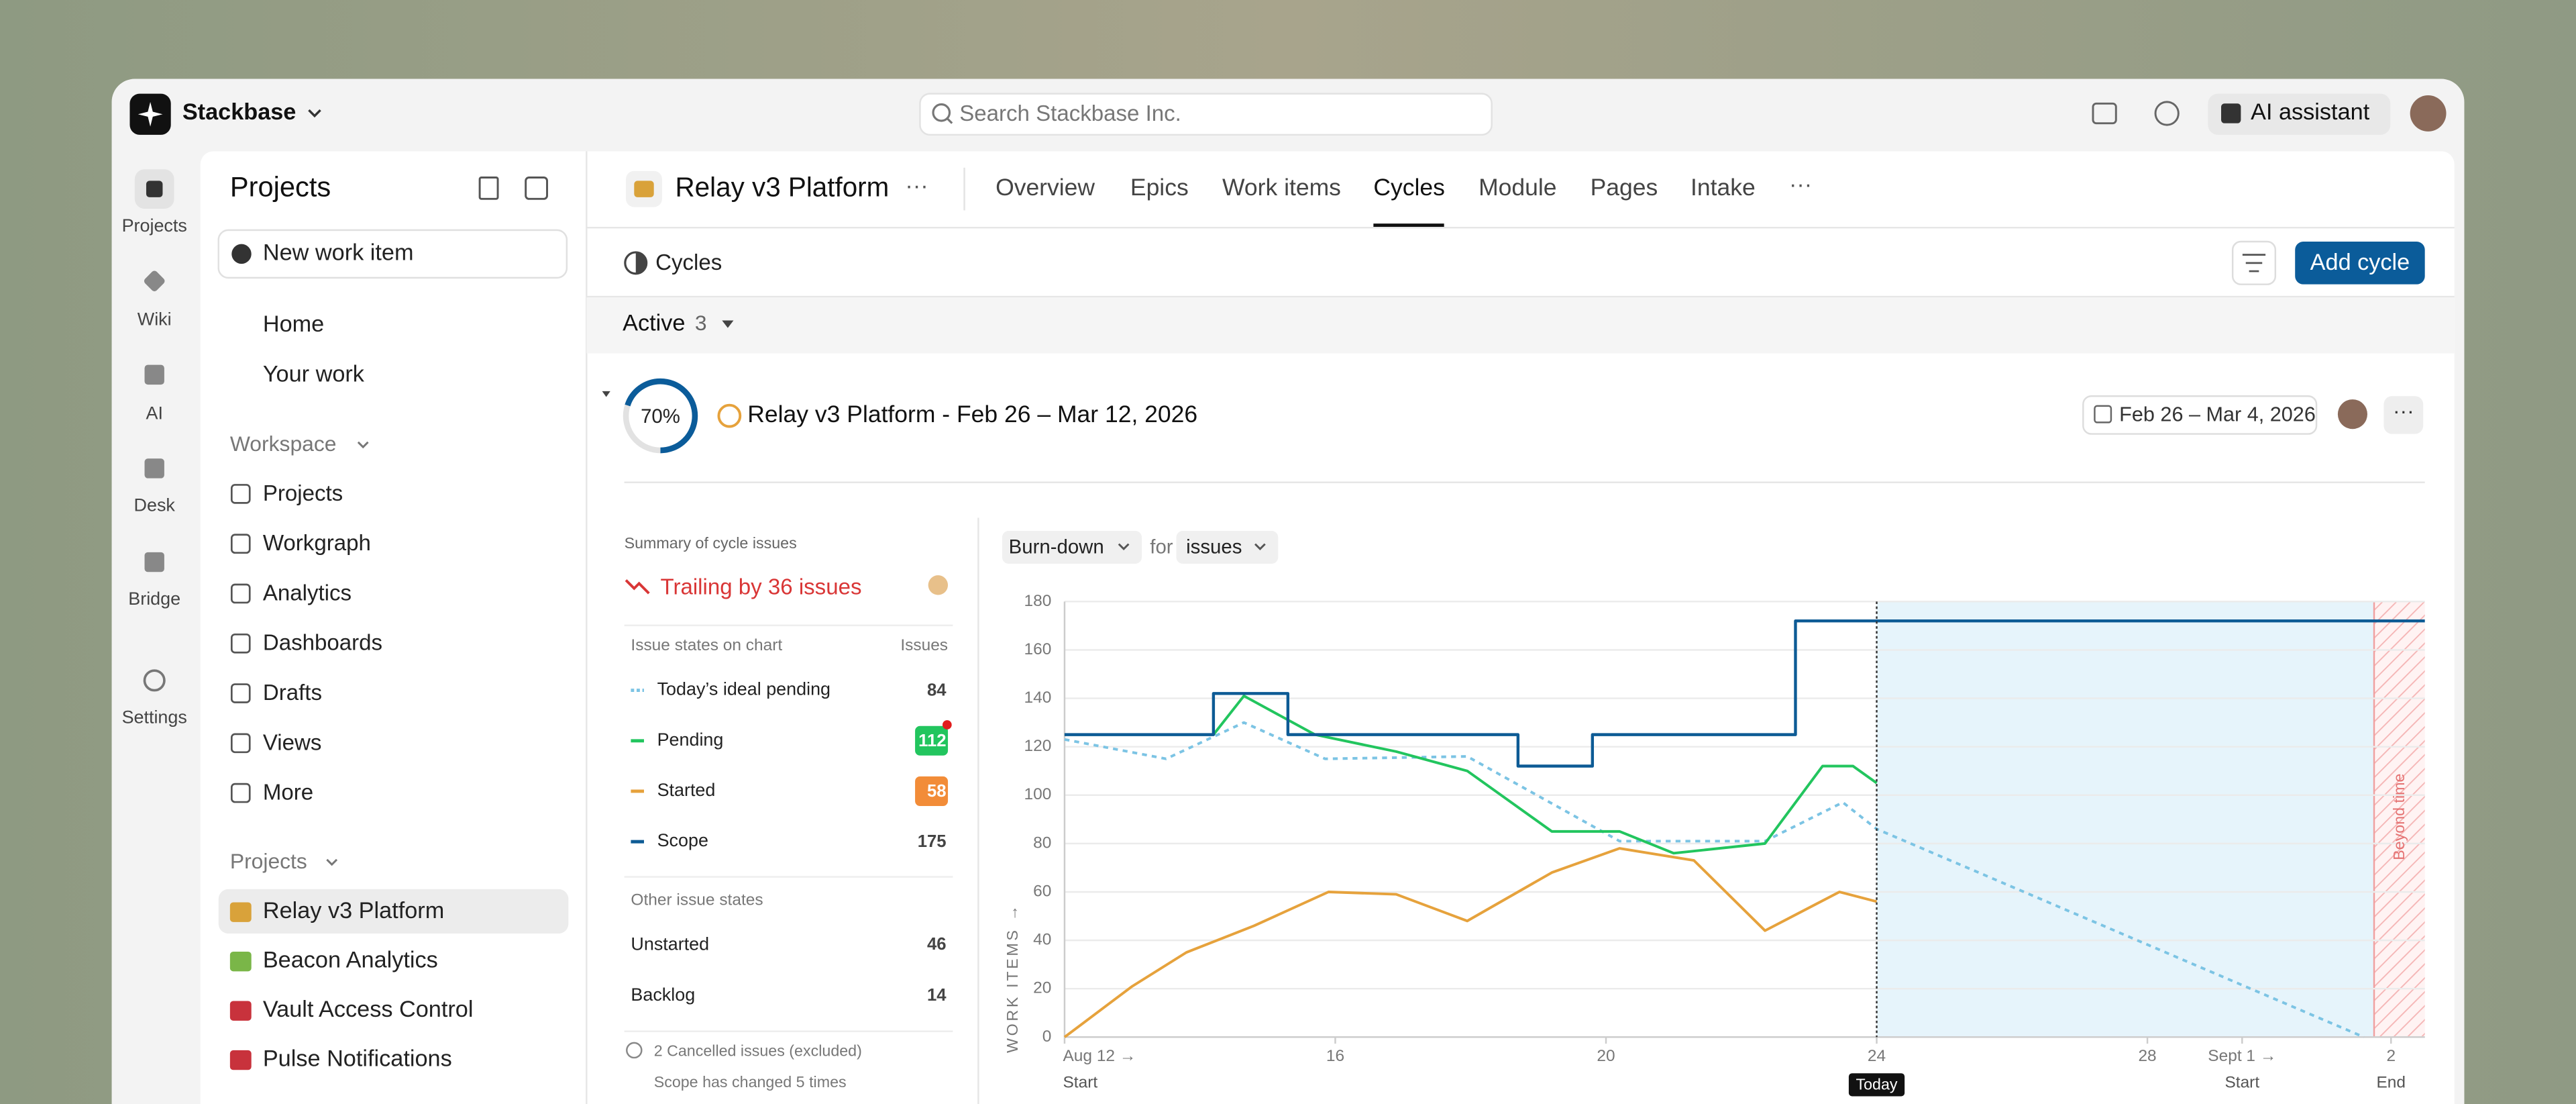 The image size is (2576, 1104). I want to click on new-item-label: New work item, so click(338, 252).